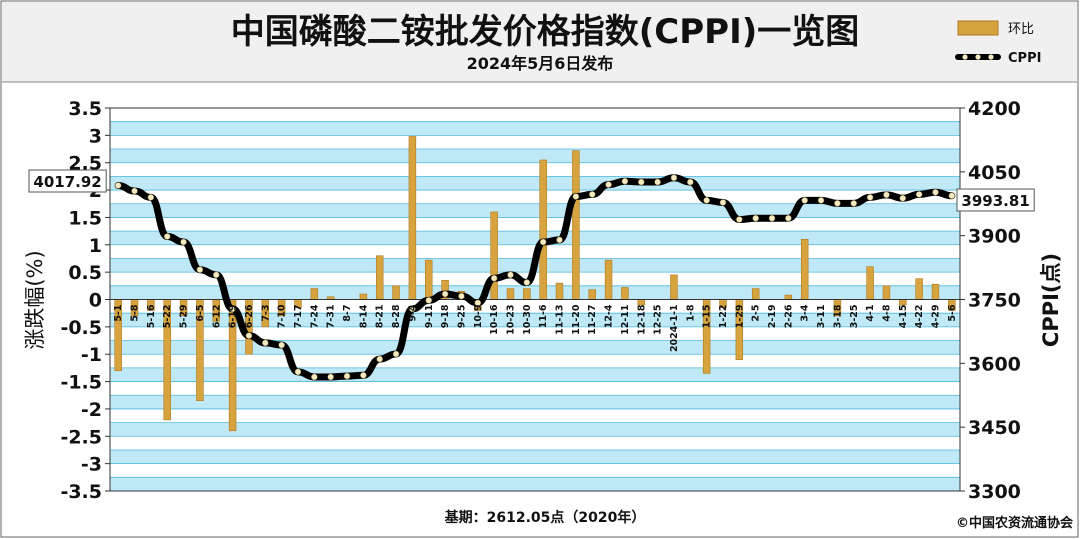  Describe the element at coordinates (363, 316) in the screenshot. I see `x-tick-8-14: 8-14` at that location.